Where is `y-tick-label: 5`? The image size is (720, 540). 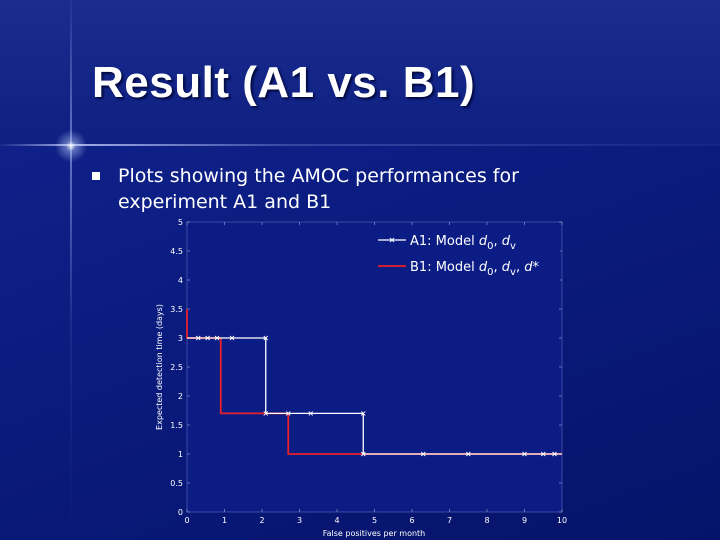
y-tick-label: 5 is located at coordinates (180, 222).